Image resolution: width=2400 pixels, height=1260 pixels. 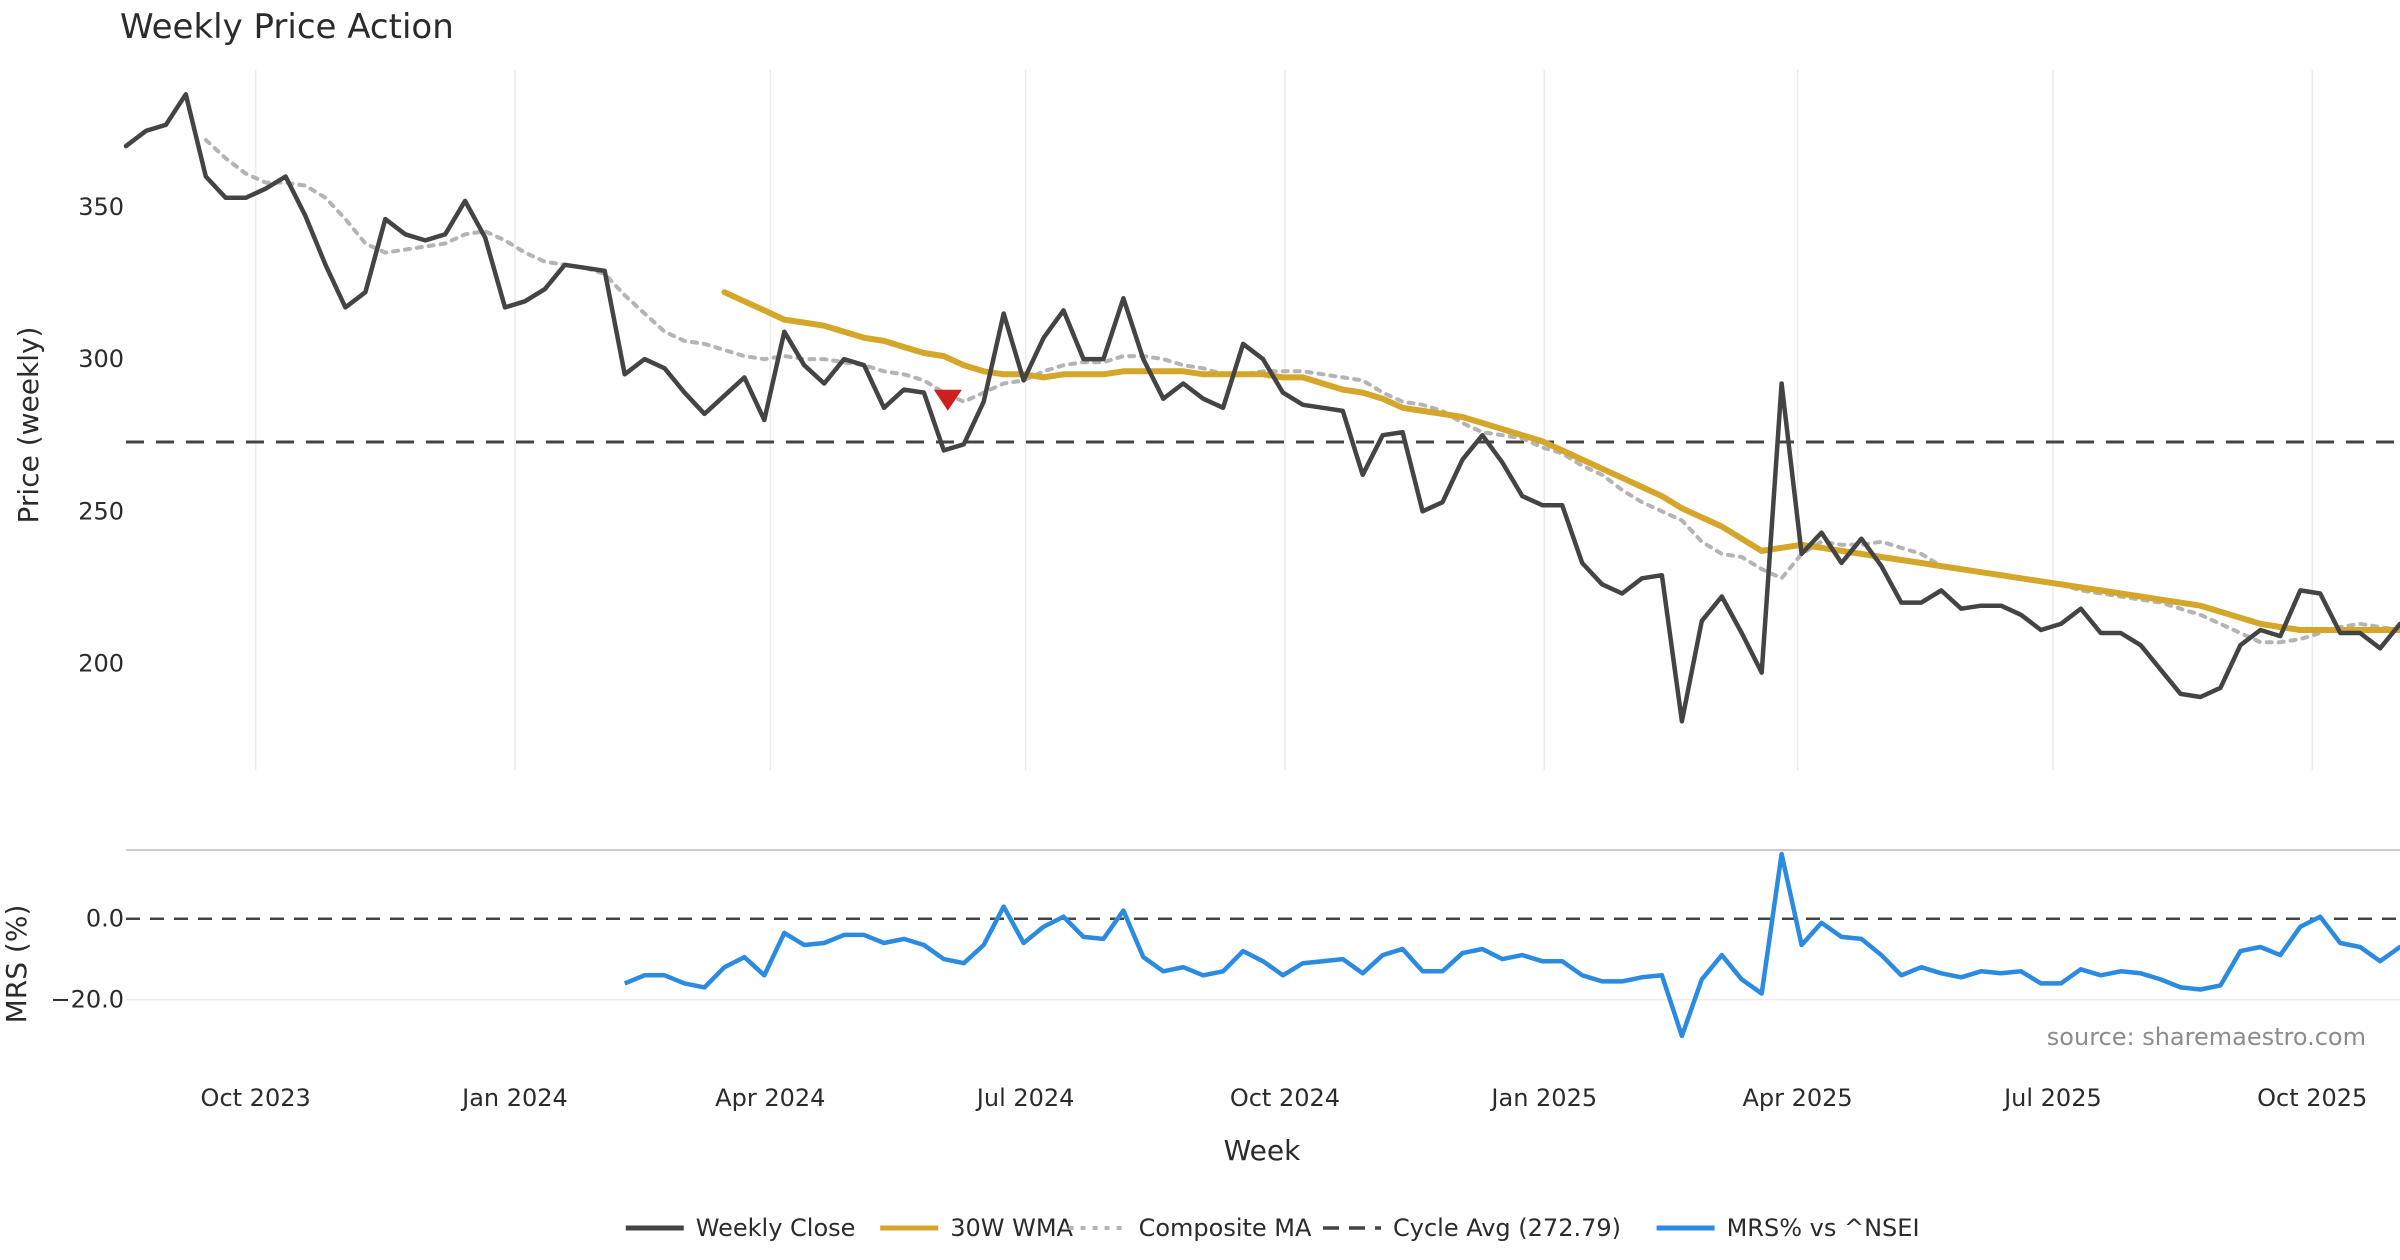 What do you see at coordinates (1225, 1228) in the screenshot?
I see `legend-label: Composite MA` at bounding box center [1225, 1228].